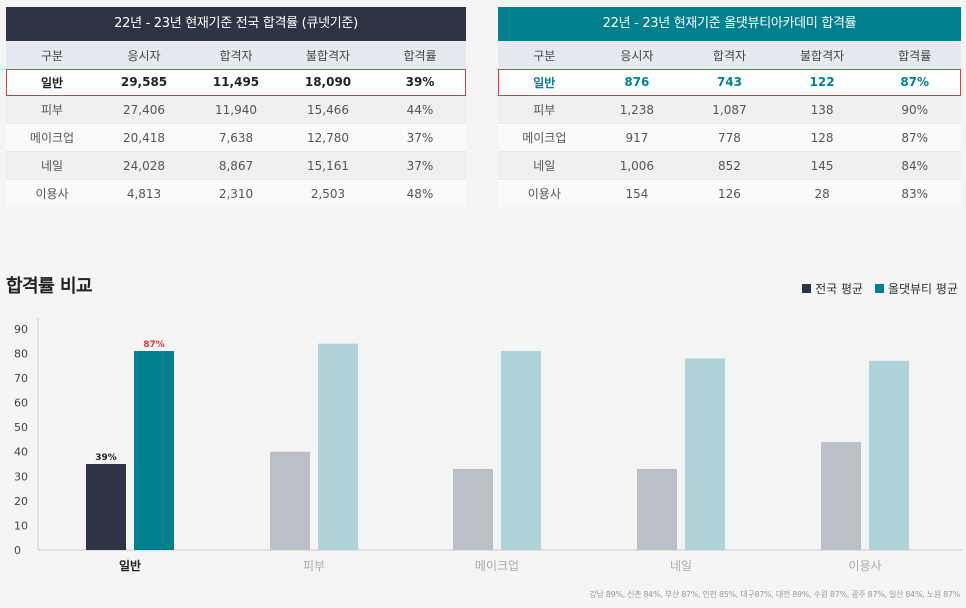  Describe the element at coordinates (144, 137) in the screenshot. I see `cell: 20,418` at that location.